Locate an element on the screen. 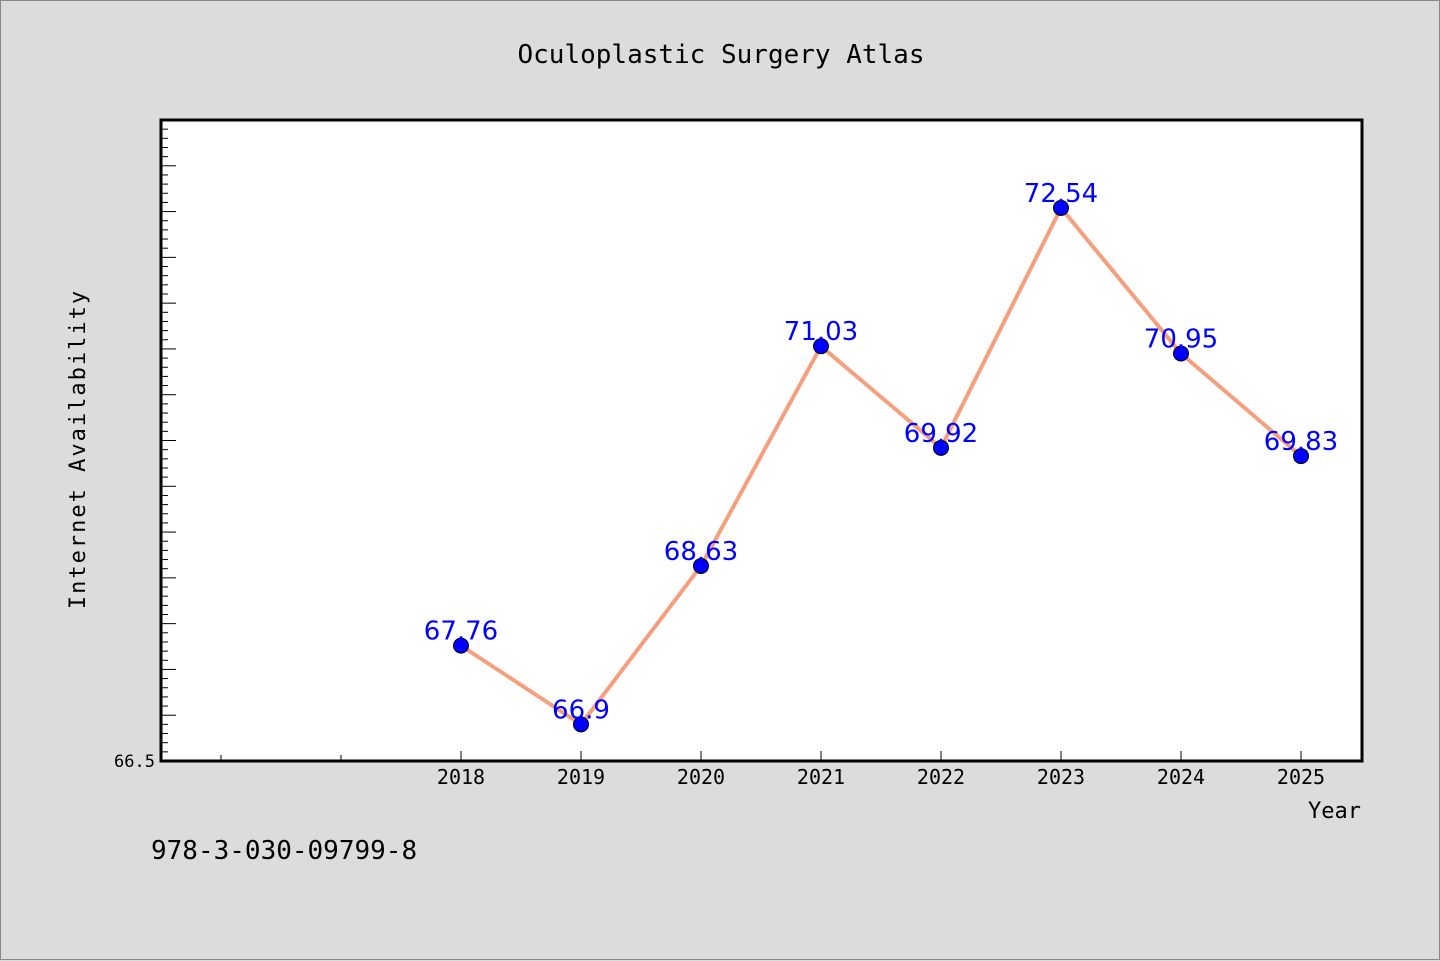 The image size is (1440, 961). x-tick-label: 2018 is located at coordinates (461, 777).